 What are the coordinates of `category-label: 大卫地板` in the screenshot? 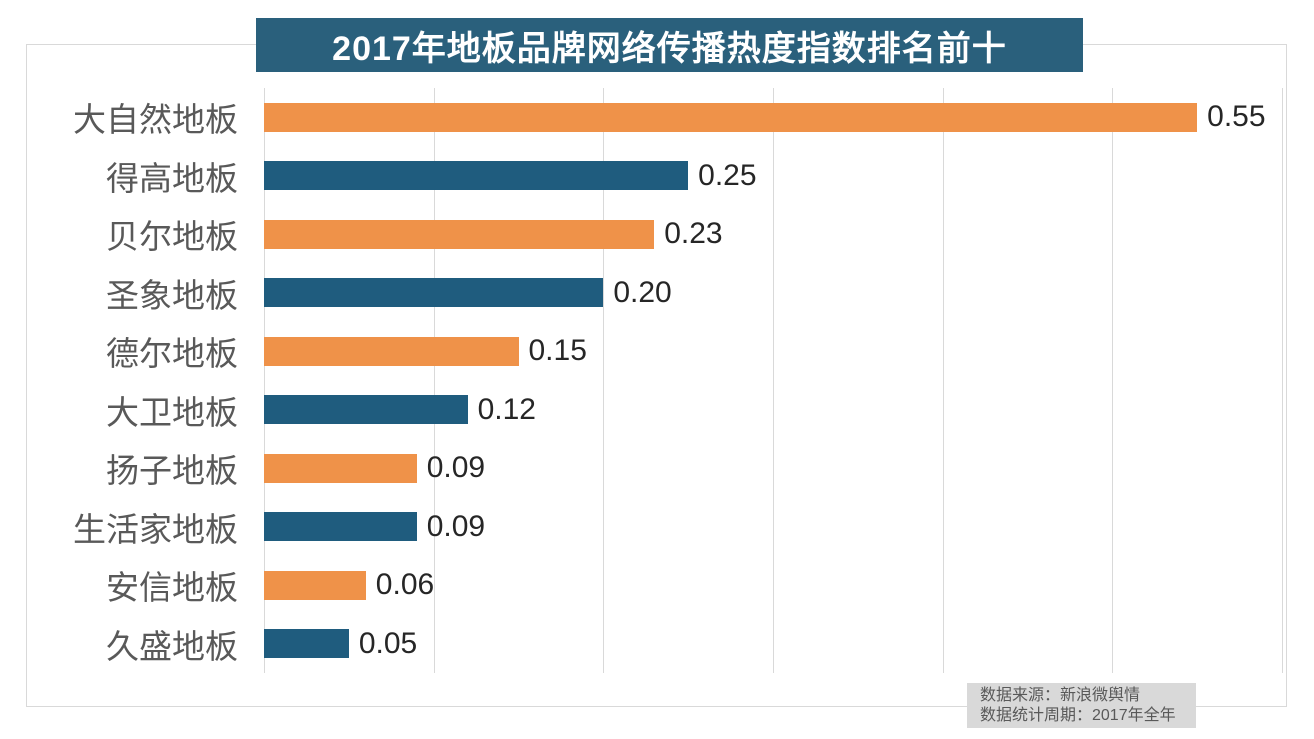 It's located at (172, 412).